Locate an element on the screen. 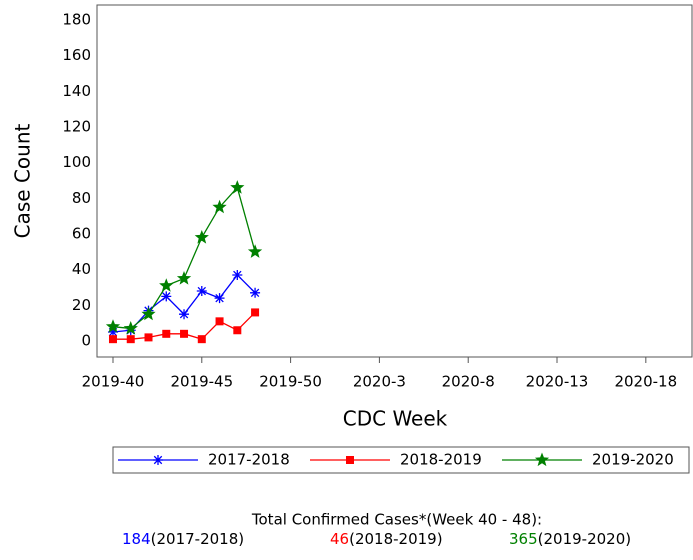 This screenshot has width=693, height=560. y-tick-label: 40 is located at coordinates (81, 269).